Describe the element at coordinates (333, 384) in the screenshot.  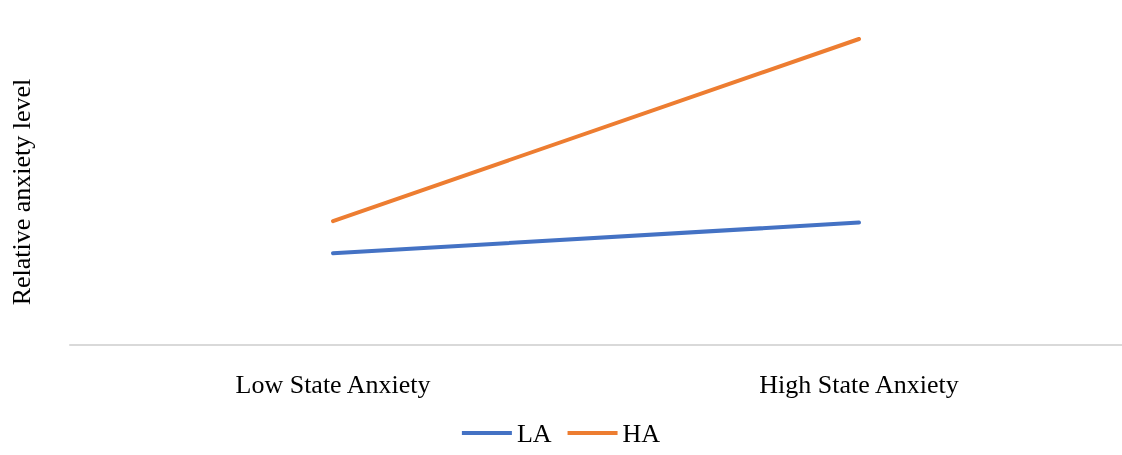
I see `x-tick-label: Low State Anxiety` at that location.